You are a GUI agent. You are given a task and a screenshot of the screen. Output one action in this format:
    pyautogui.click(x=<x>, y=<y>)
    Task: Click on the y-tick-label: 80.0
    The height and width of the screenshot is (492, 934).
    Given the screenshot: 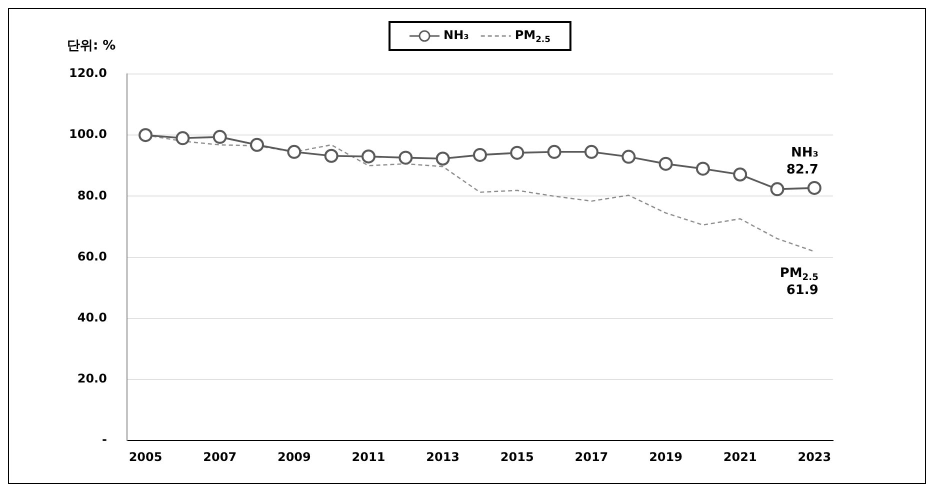 What is the action you would take?
    pyautogui.click(x=92, y=195)
    